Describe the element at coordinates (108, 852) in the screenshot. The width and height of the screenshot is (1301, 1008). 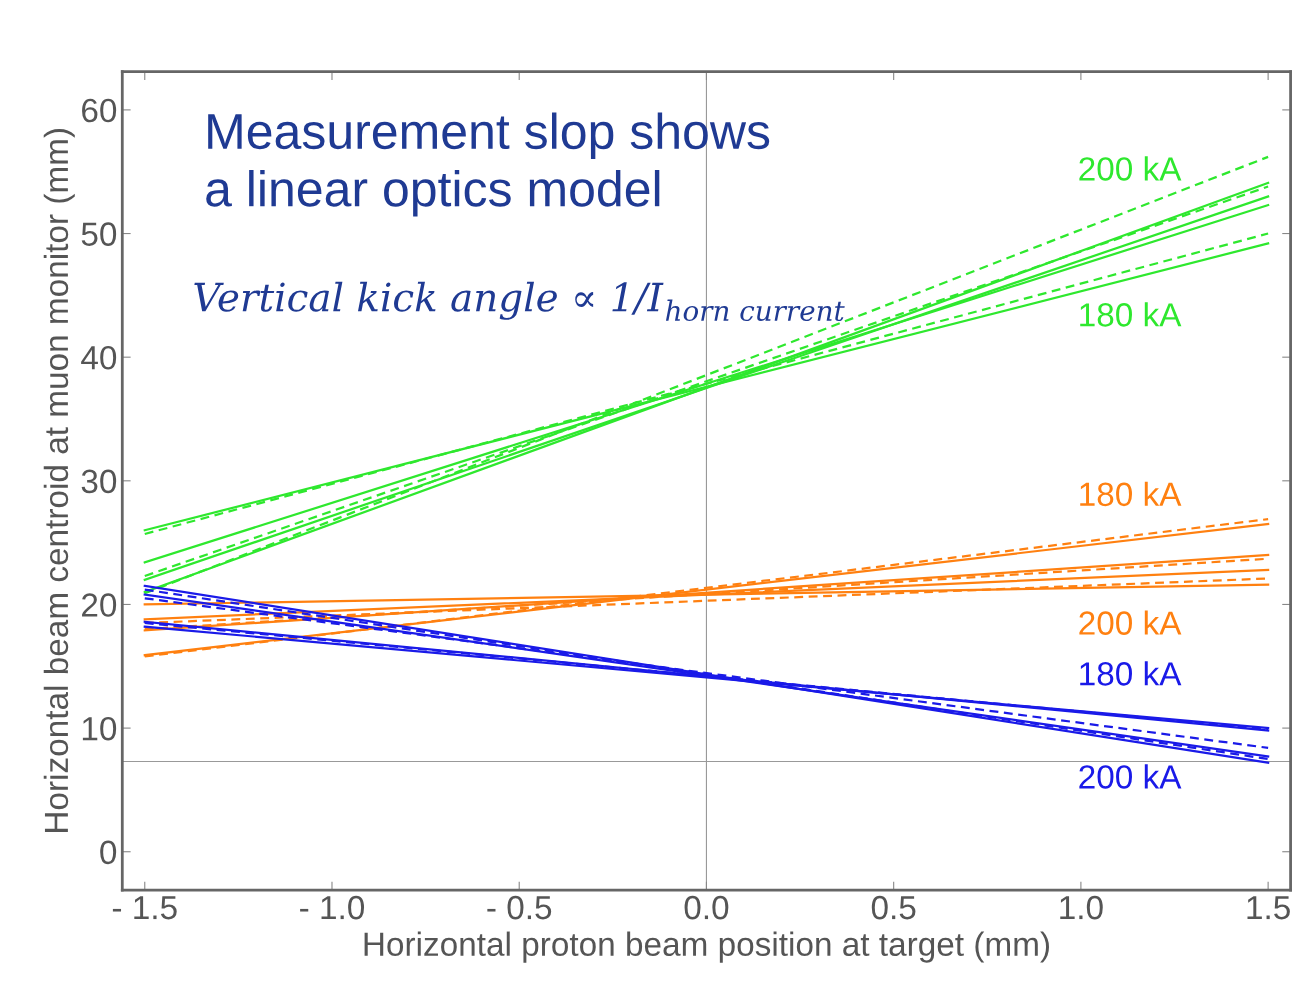
I see `y-tick-label: 0` at that location.